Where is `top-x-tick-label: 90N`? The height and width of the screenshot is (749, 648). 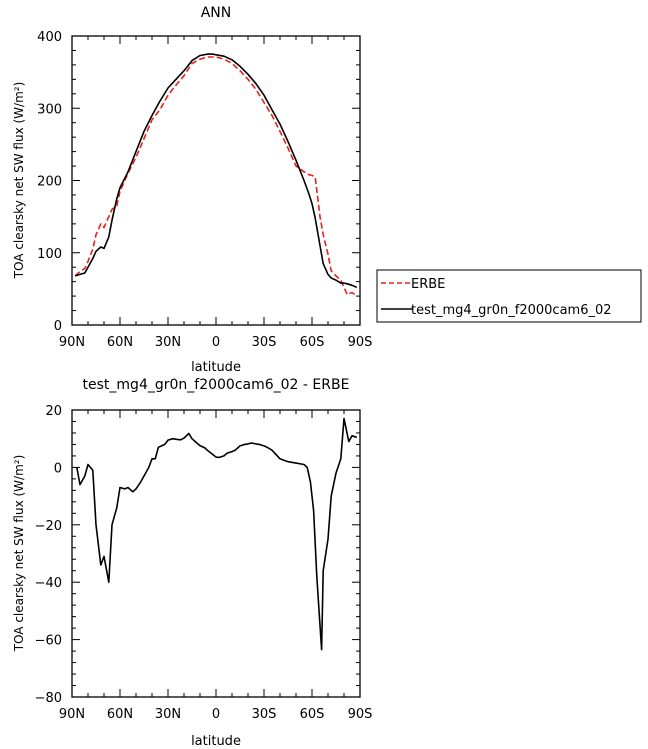 top-x-tick-label: 90N is located at coordinates (72, 342).